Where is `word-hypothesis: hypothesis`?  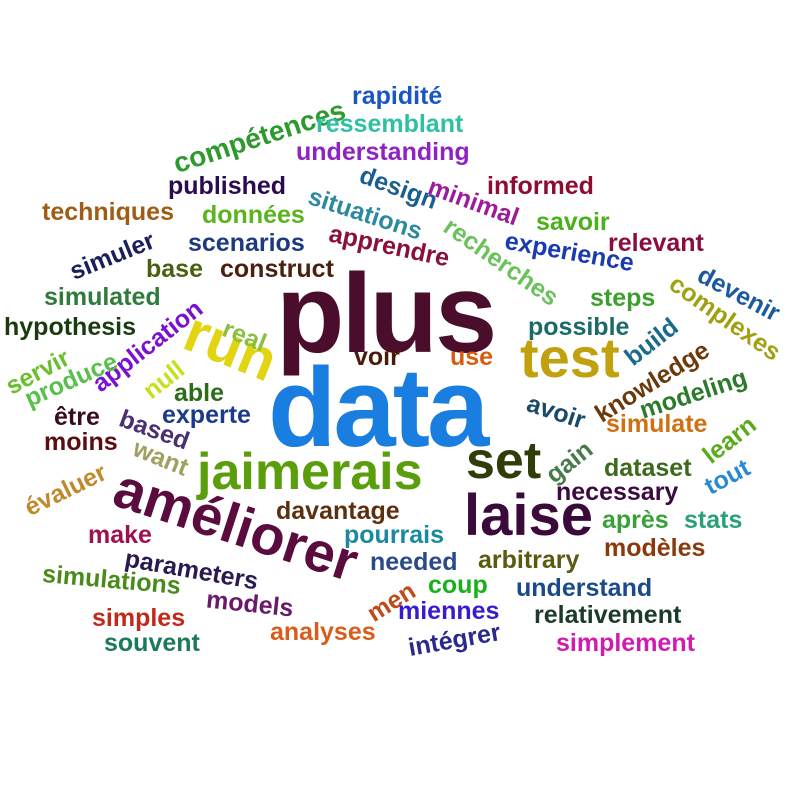 word-hypothesis: hypothesis is located at coordinates (70, 327).